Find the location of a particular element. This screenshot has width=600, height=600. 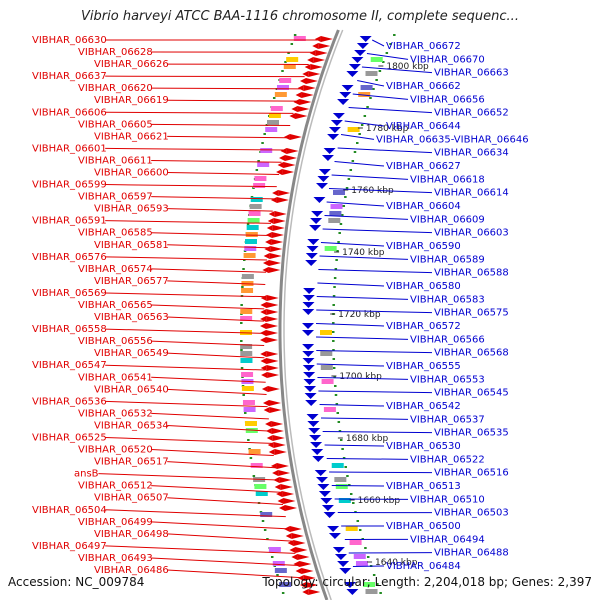

right-gene-label: VIBHAR_06672 is located at coordinates (423, 46).